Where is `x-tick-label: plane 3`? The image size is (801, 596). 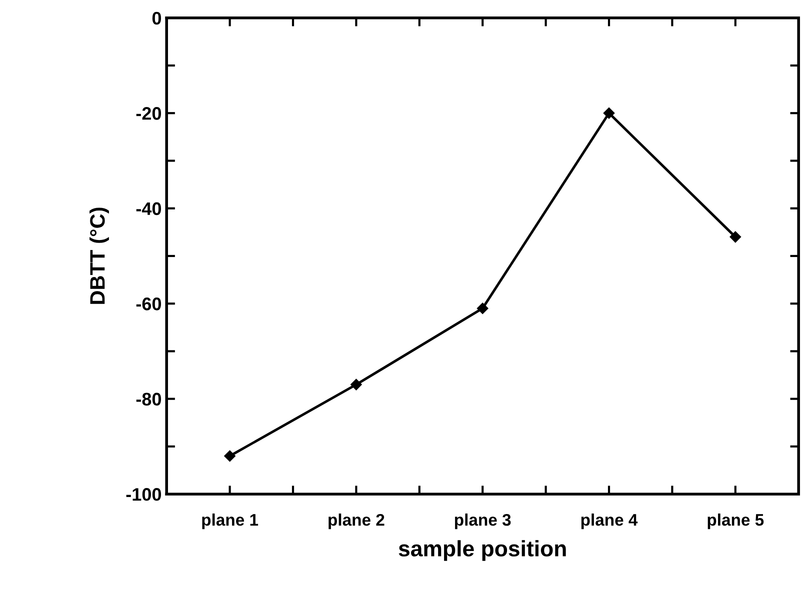 x-tick-label: plane 3 is located at coordinates (482, 522).